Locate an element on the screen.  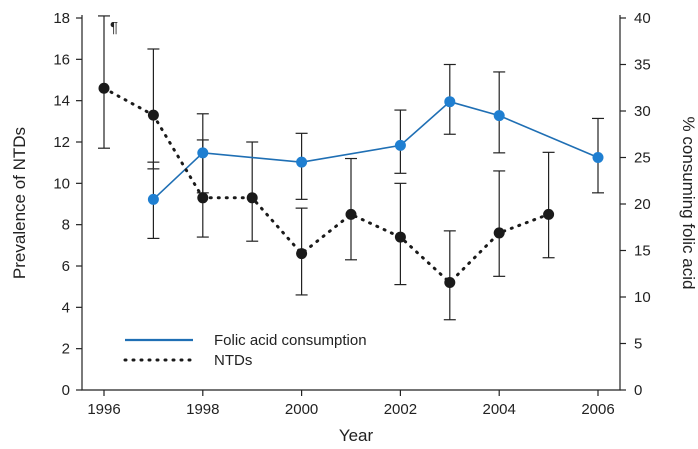
right-y-tick-label: 15 is located at coordinates (642, 251).